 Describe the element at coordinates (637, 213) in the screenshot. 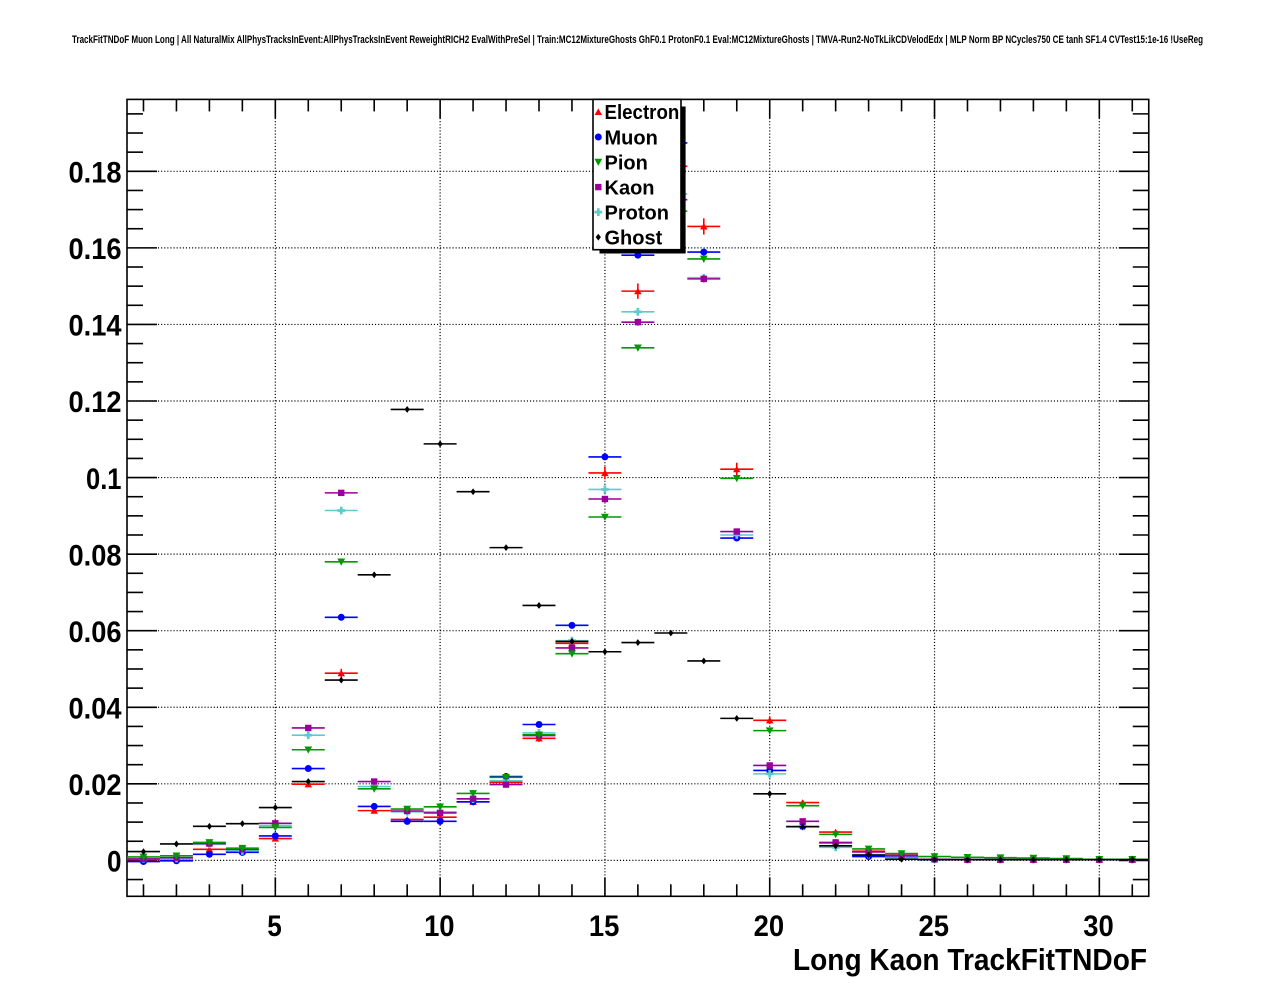

I see `svg-text: Proton` at that location.